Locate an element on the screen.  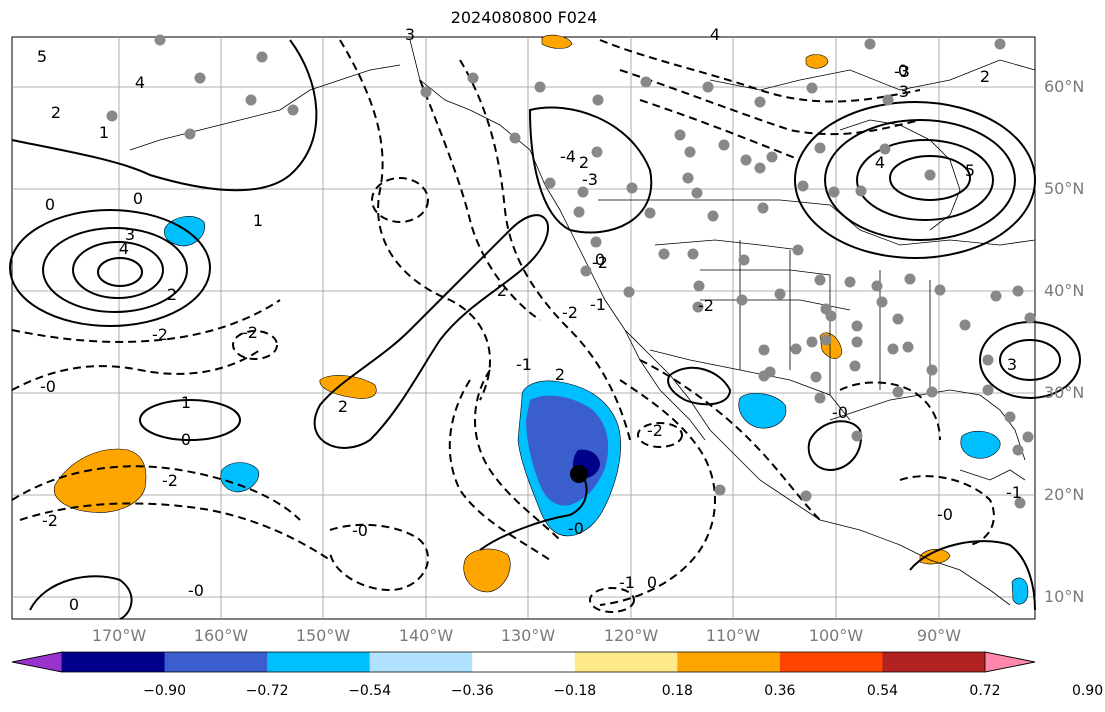
contour-gulf-low is located at coordinates (834, 446).